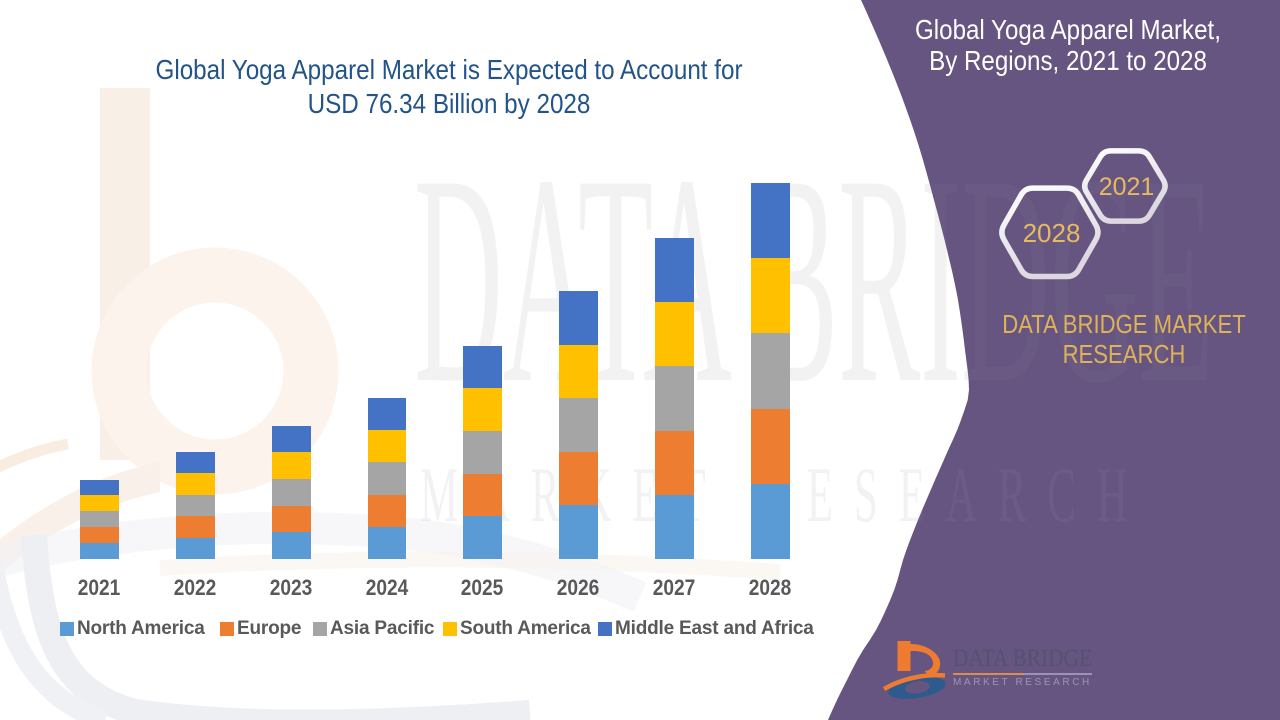 The image size is (1280, 720). Describe the element at coordinates (1127, 187) in the screenshot. I see `svg-text: 2021` at that location.